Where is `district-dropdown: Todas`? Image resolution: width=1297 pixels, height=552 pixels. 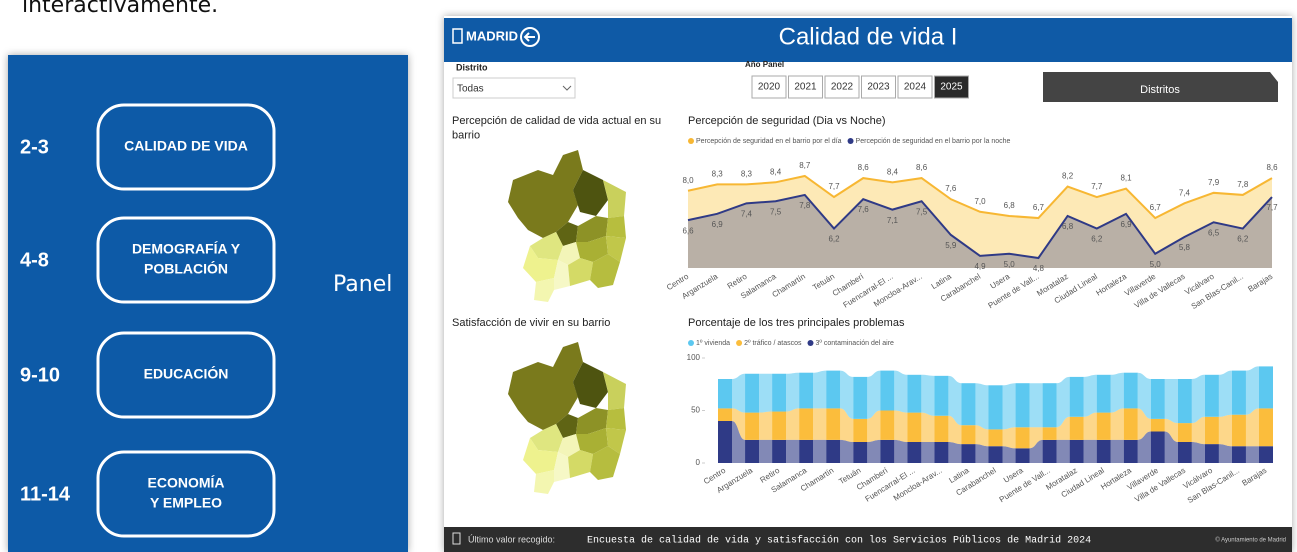 district-dropdown: Todas is located at coordinates (514, 88).